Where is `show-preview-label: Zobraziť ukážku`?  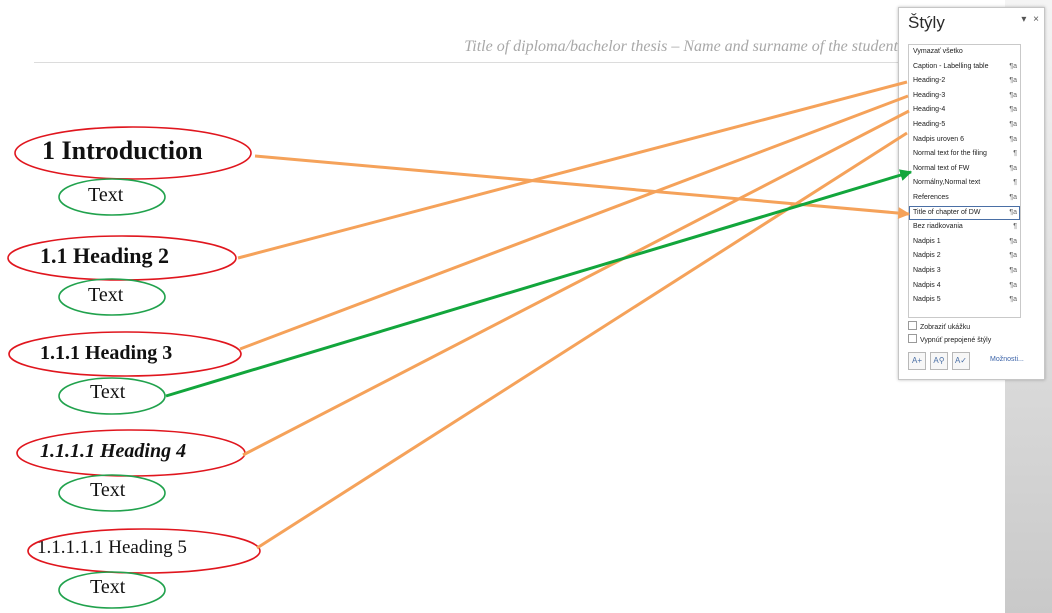
show-preview-label: Zobraziť ukážku is located at coordinates (945, 327).